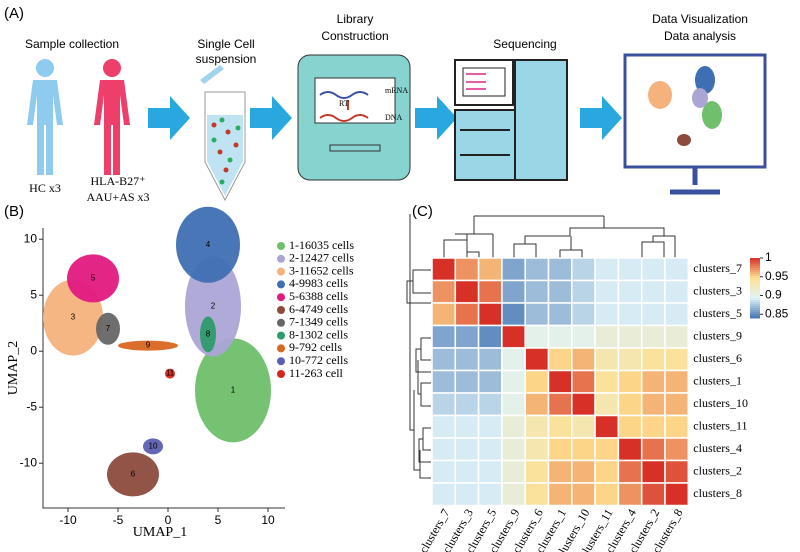 The height and width of the screenshot is (552, 800). I want to click on legend-label: 7-1349 cells, so click(318, 322).